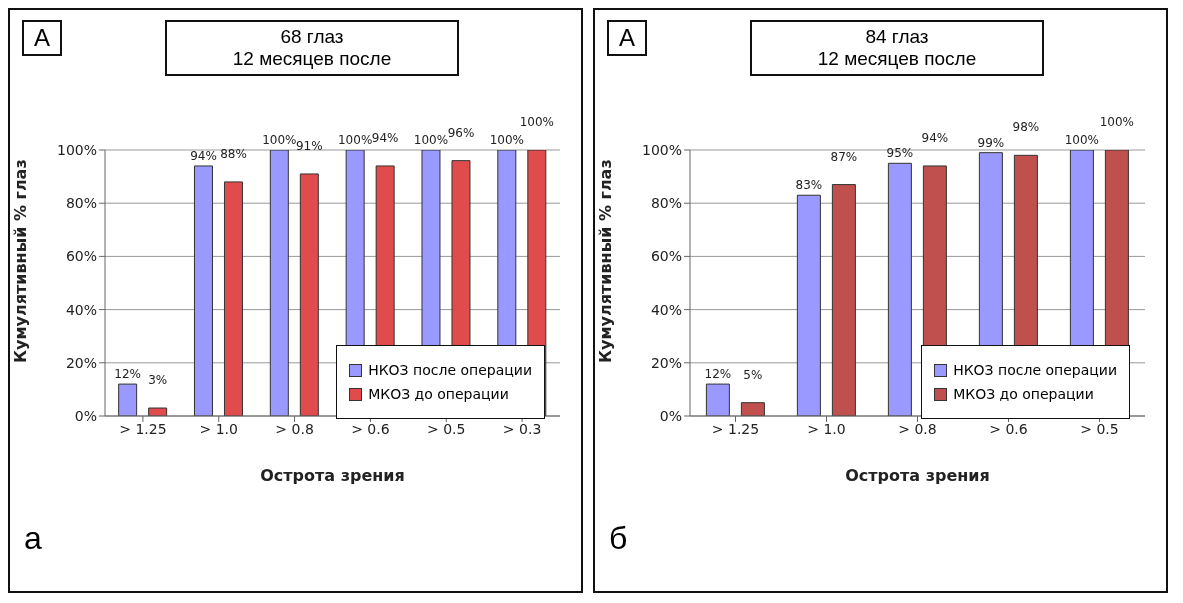 The height and width of the screenshot is (603, 1183). I want to click on data-label: 96%, so click(461, 132).